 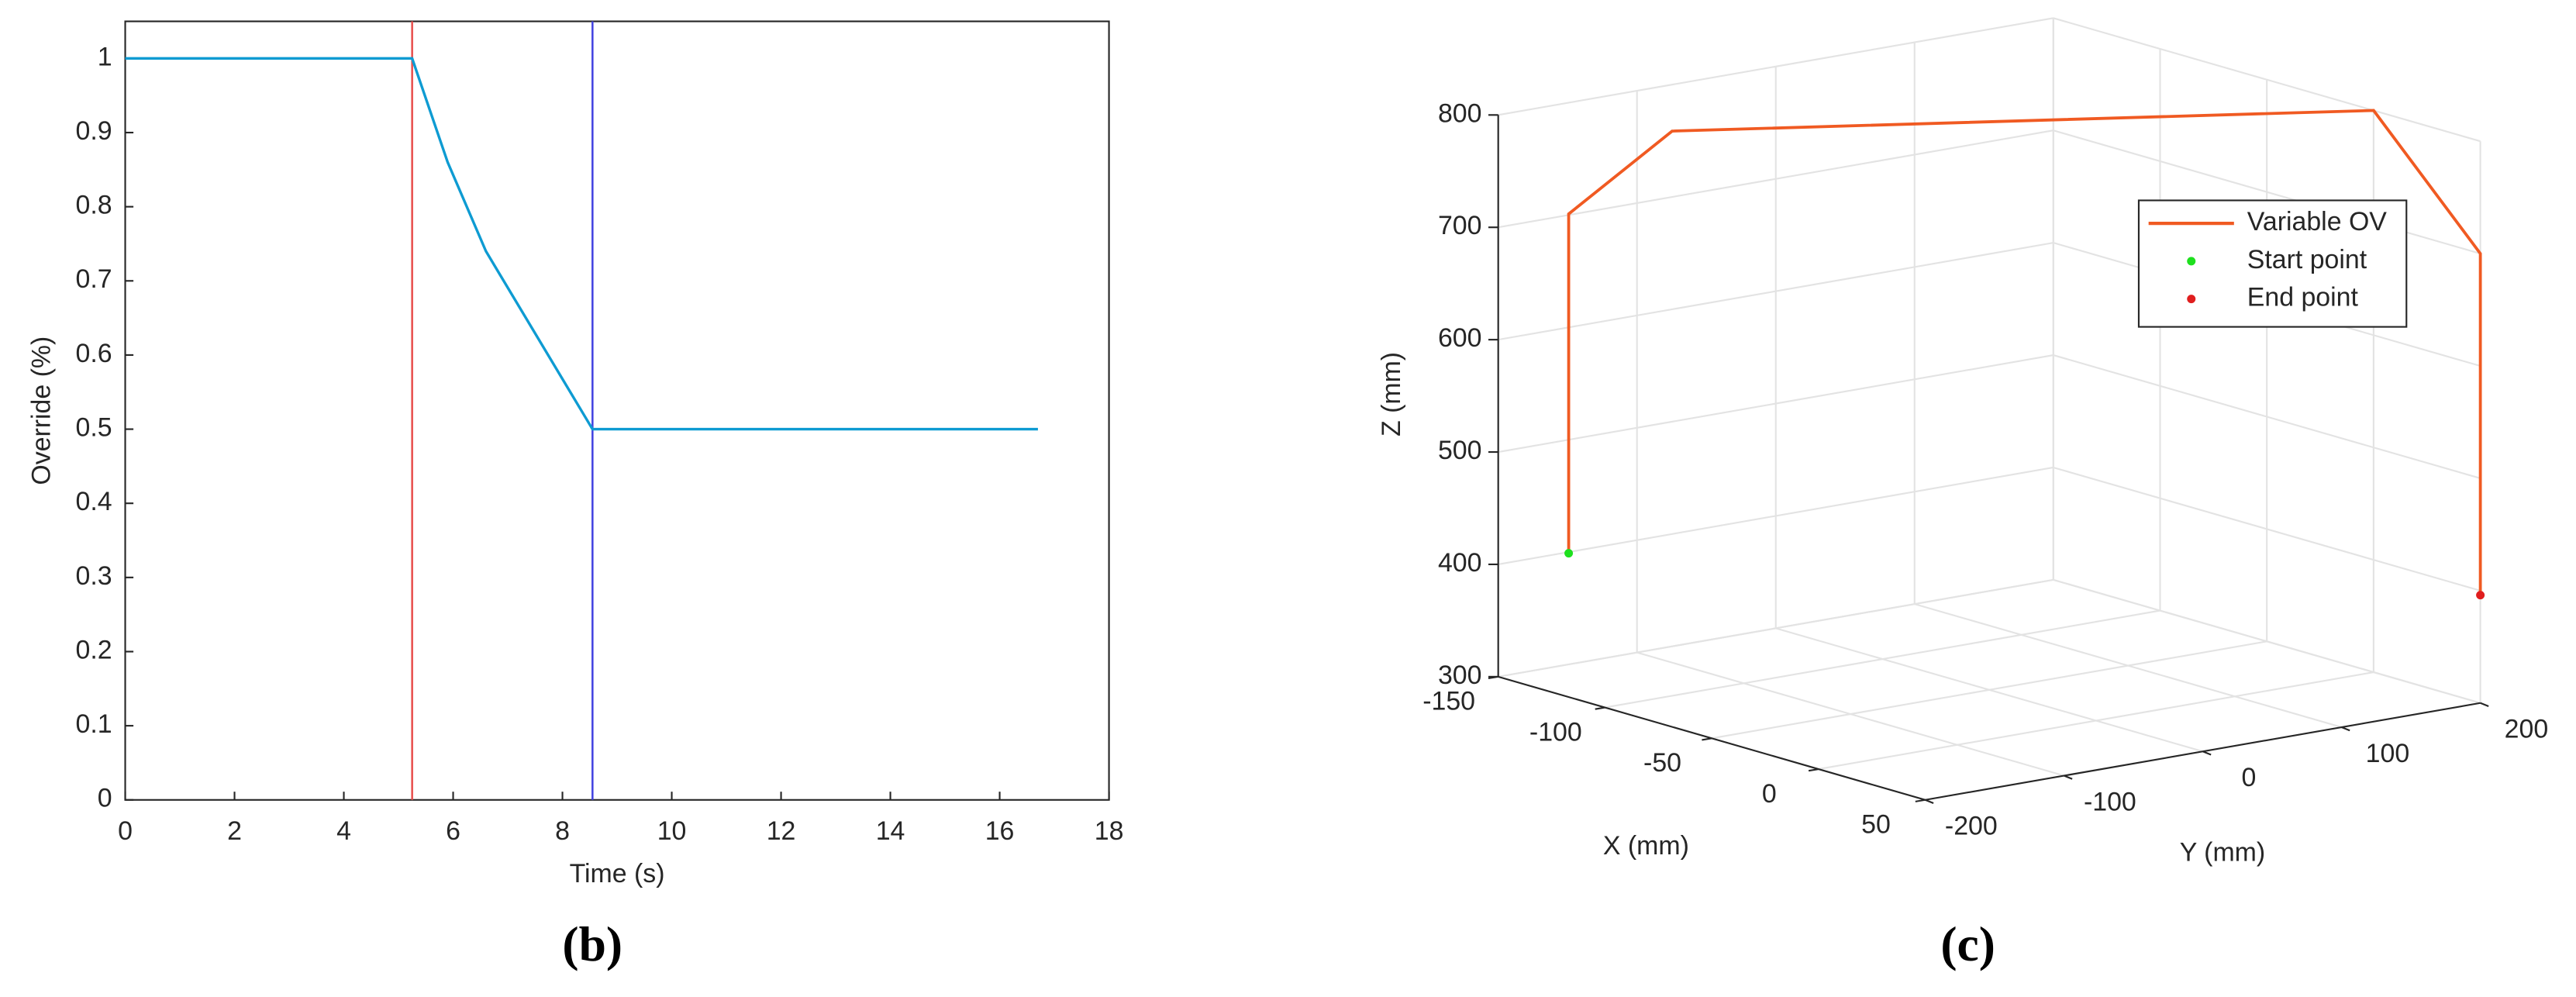 What do you see at coordinates (1555, 732) in the screenshot?
I see `x-tick-label: -100` at bounding box center [1555, 732].